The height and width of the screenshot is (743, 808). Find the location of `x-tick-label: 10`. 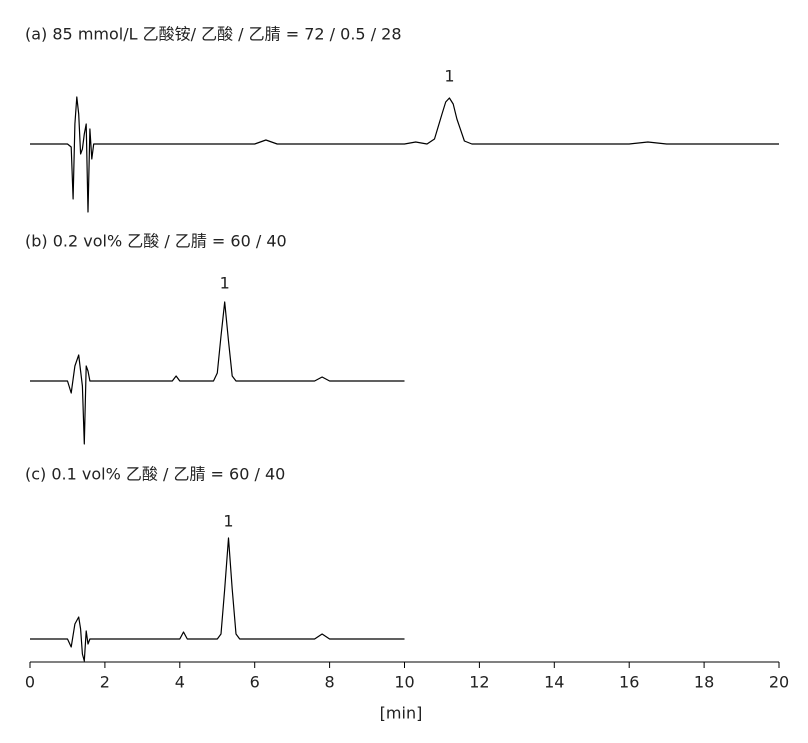

x-tick-label: 10 is located at coordinates (404, 682).